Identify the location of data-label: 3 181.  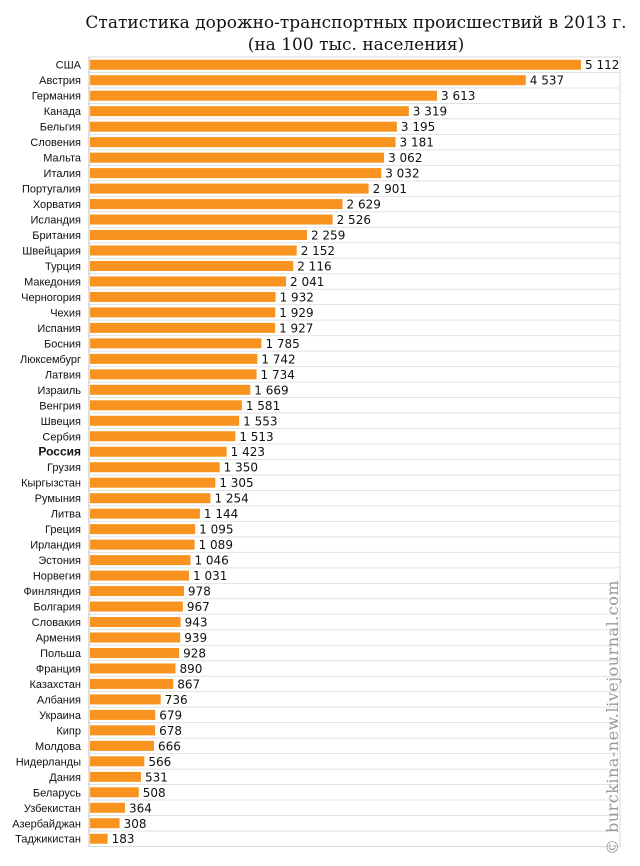
(417, 143).